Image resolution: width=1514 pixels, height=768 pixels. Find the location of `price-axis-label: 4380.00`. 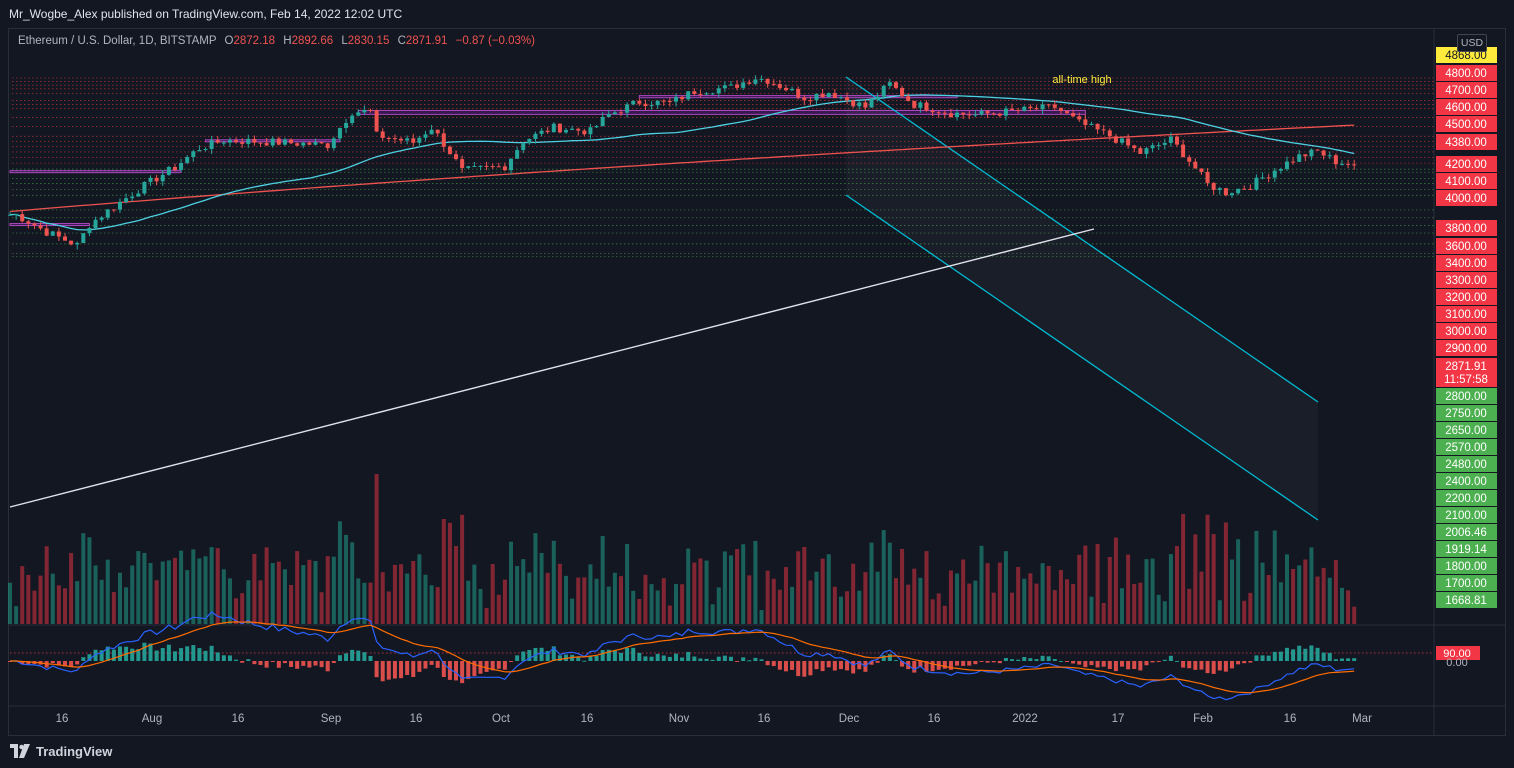

price-axis-label: 4380.00 is located at coordinates (1466, 143).